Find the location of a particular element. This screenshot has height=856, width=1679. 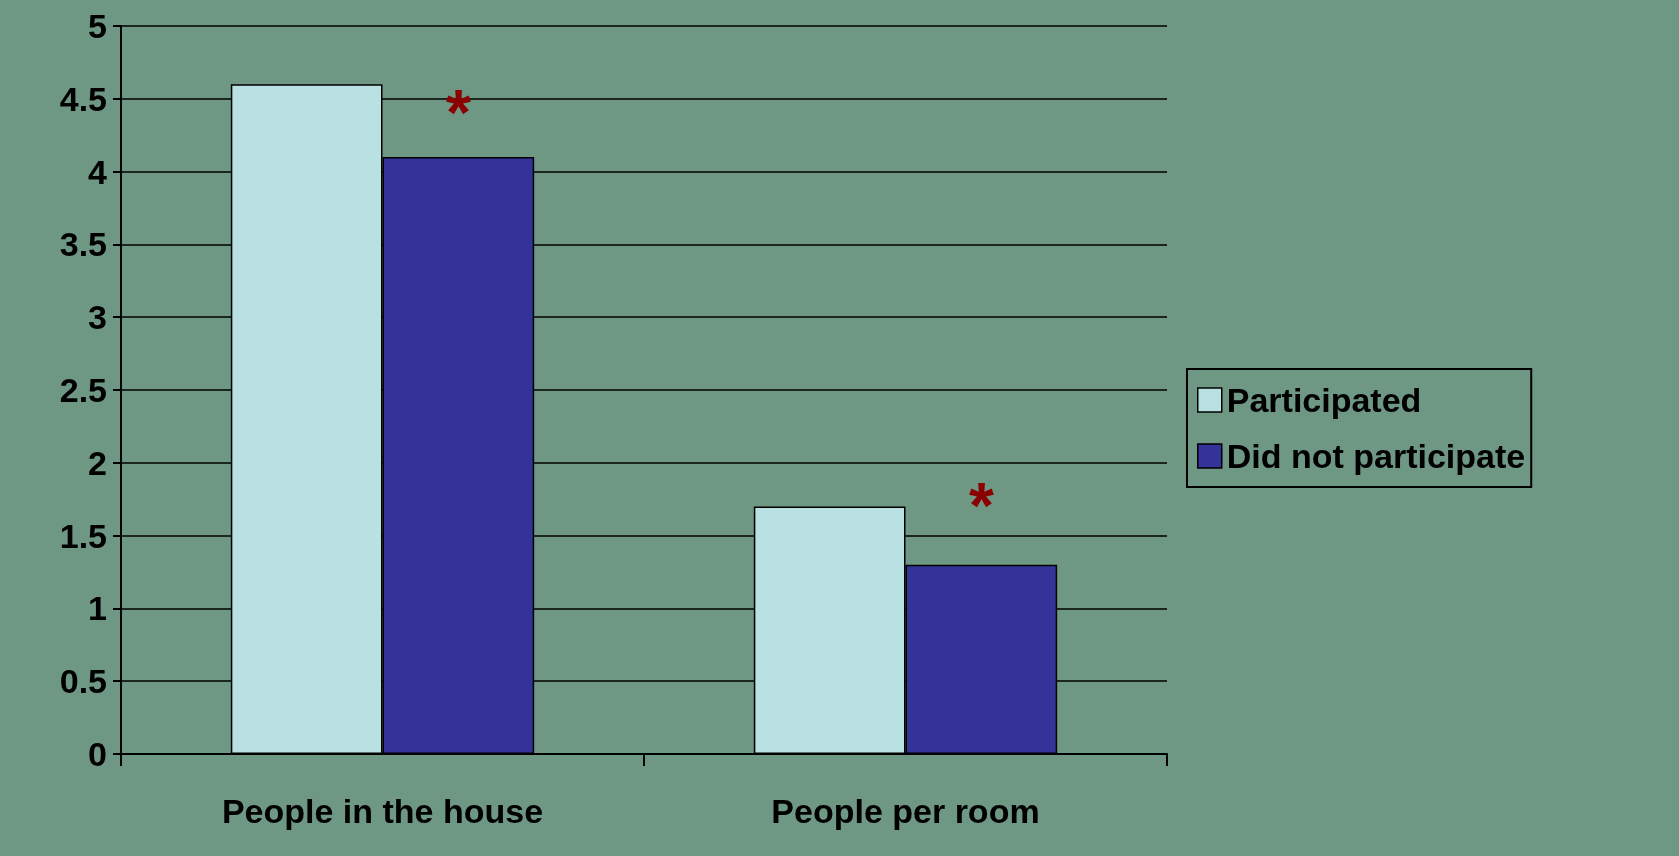

y-tick-label: 1 is located at coordinates (97, 608).